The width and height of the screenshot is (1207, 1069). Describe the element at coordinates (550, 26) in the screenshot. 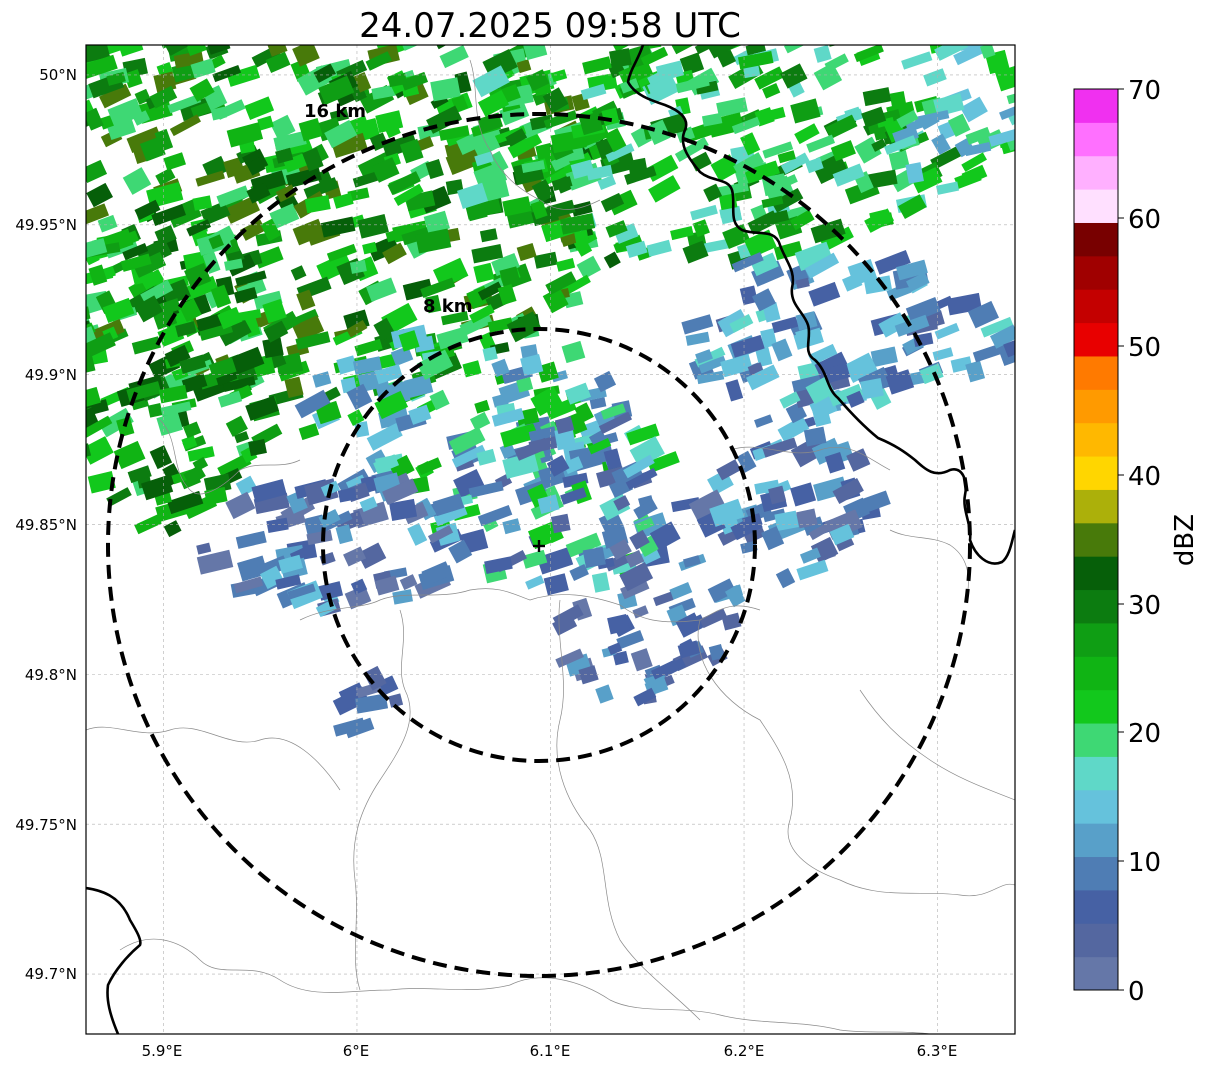

I see `map-title: 24.07.2025 09:58 UTC` at that location.